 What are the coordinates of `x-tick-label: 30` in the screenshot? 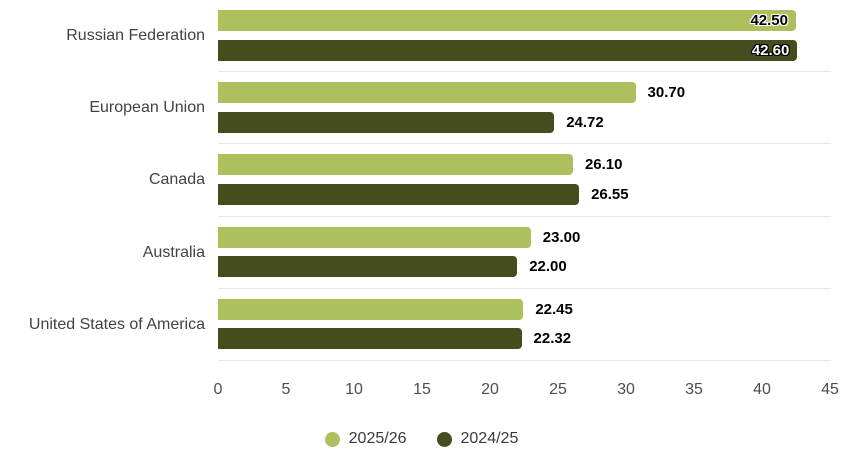 It's located at (626, 389).